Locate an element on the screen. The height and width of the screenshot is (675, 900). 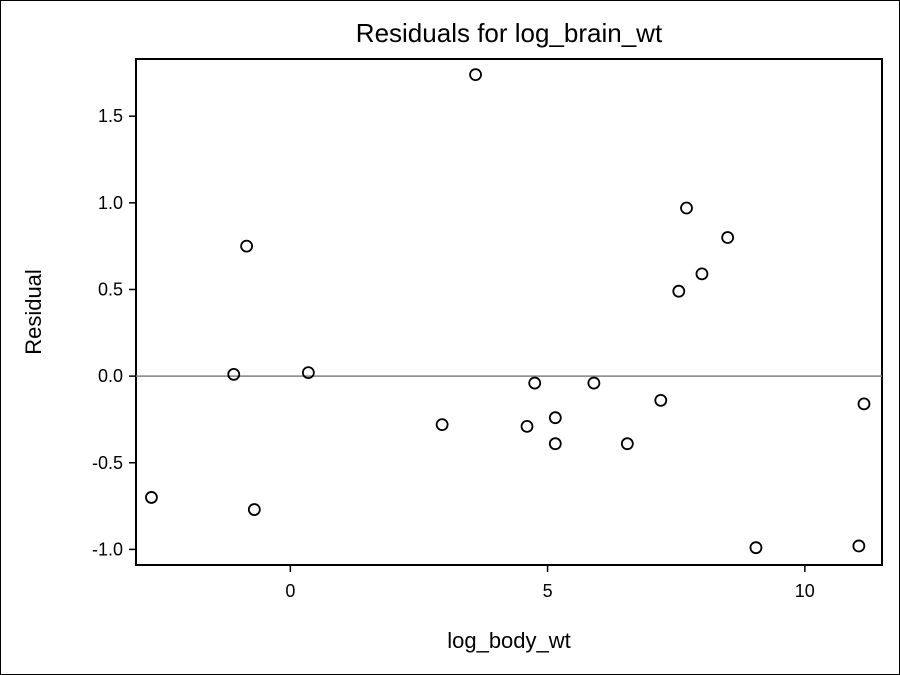
y-tick-label: 0.5 is located at coordinates (110, 289).